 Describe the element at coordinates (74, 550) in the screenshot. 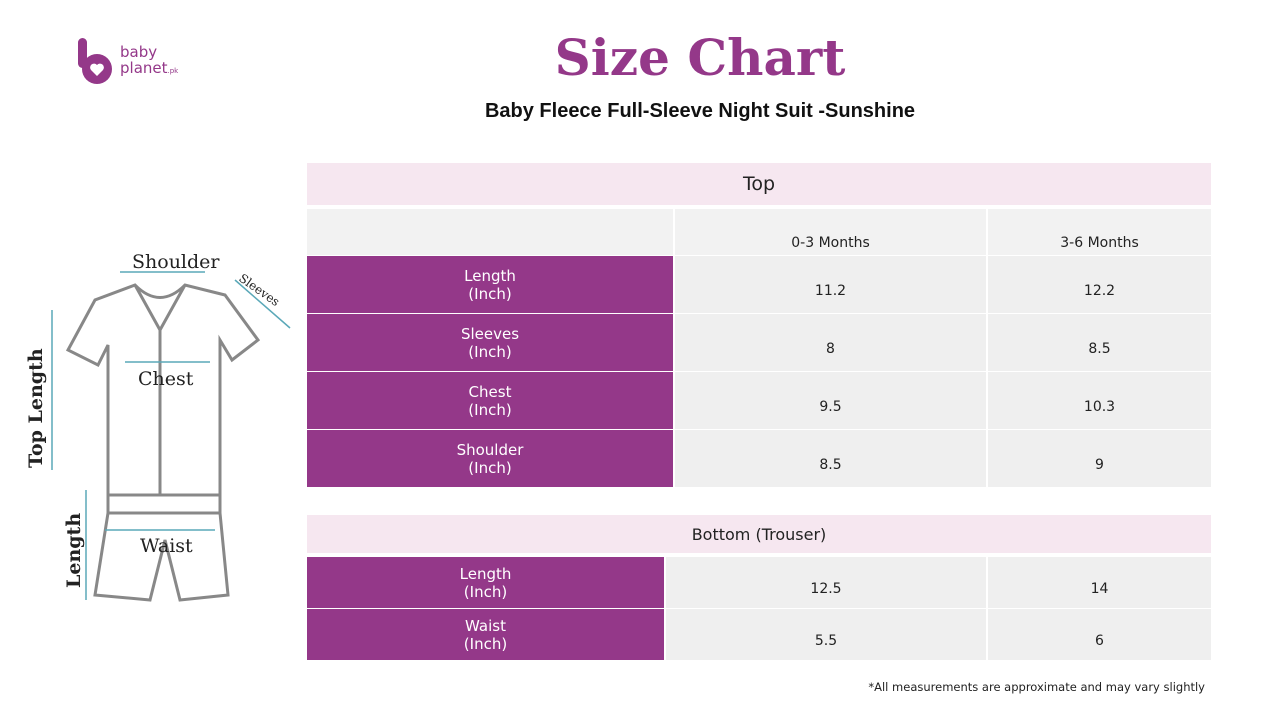

I see `label-length: Length` at that location.